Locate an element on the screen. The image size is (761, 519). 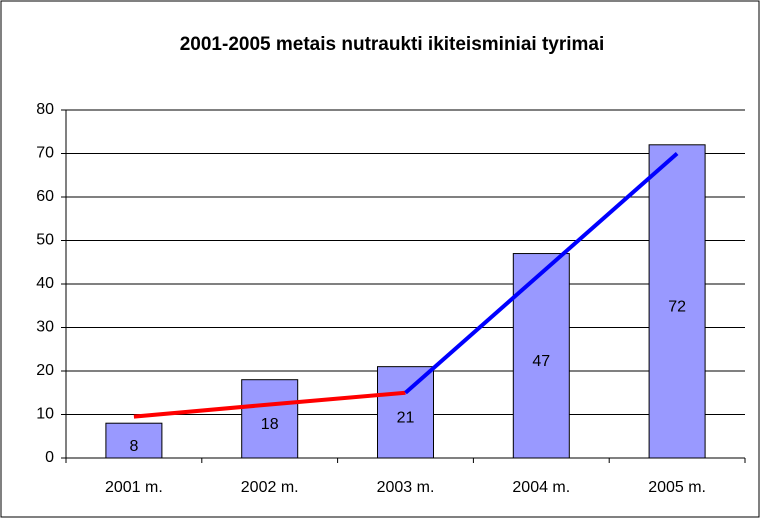
x-tick-label: 2002 m. is located at coordinates (270, 487).